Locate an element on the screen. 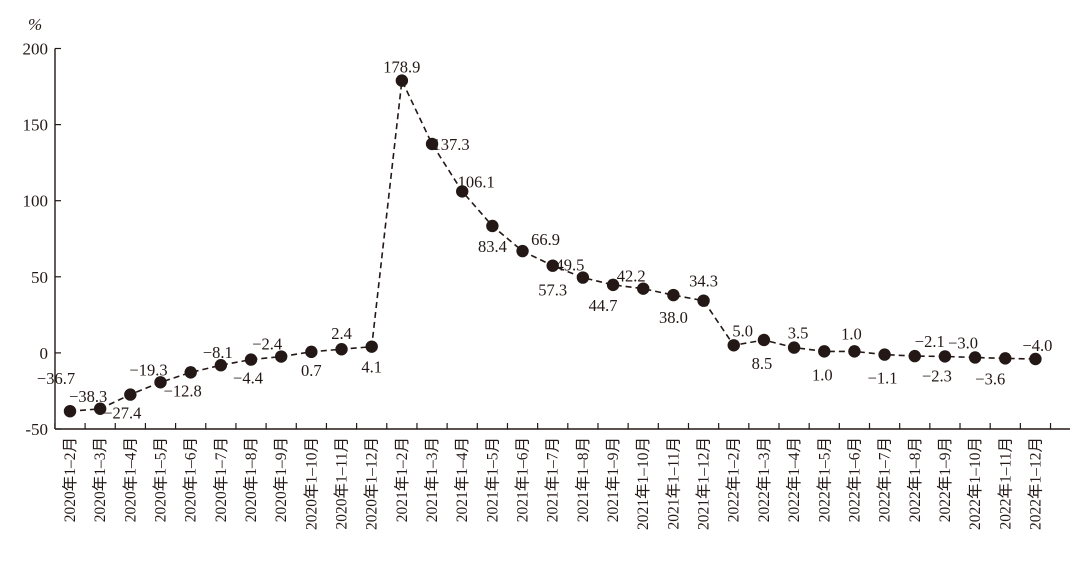 The height and width of the screenshot is (576, 1080). data-label: 0.7 is located at coordinates (311, 370).